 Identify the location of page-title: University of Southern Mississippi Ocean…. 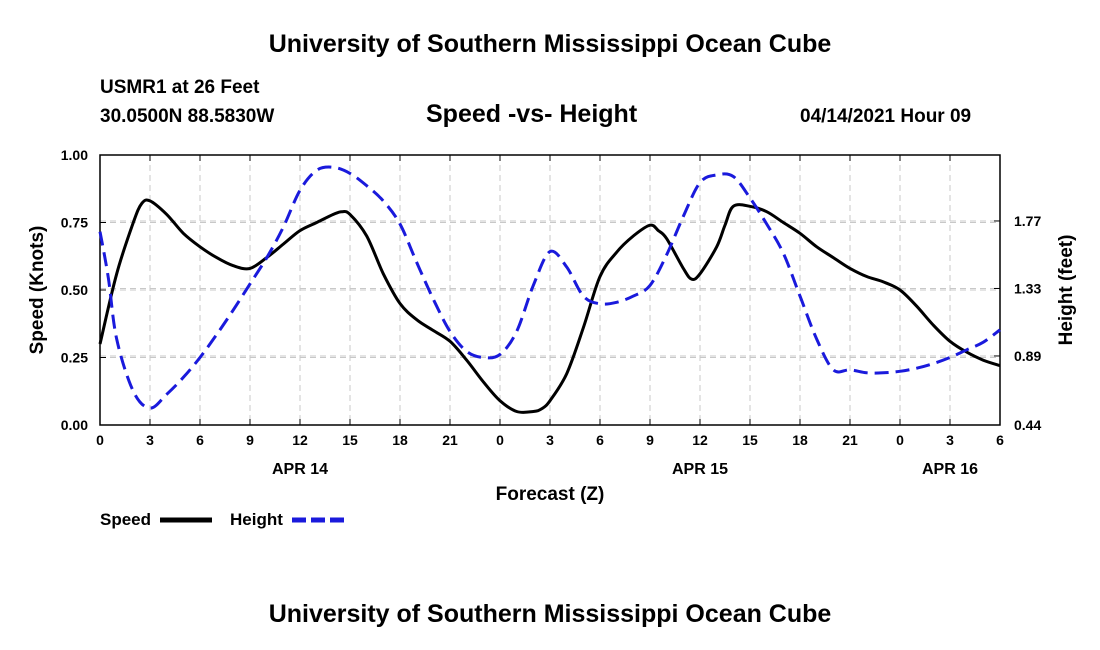
(550, 44).